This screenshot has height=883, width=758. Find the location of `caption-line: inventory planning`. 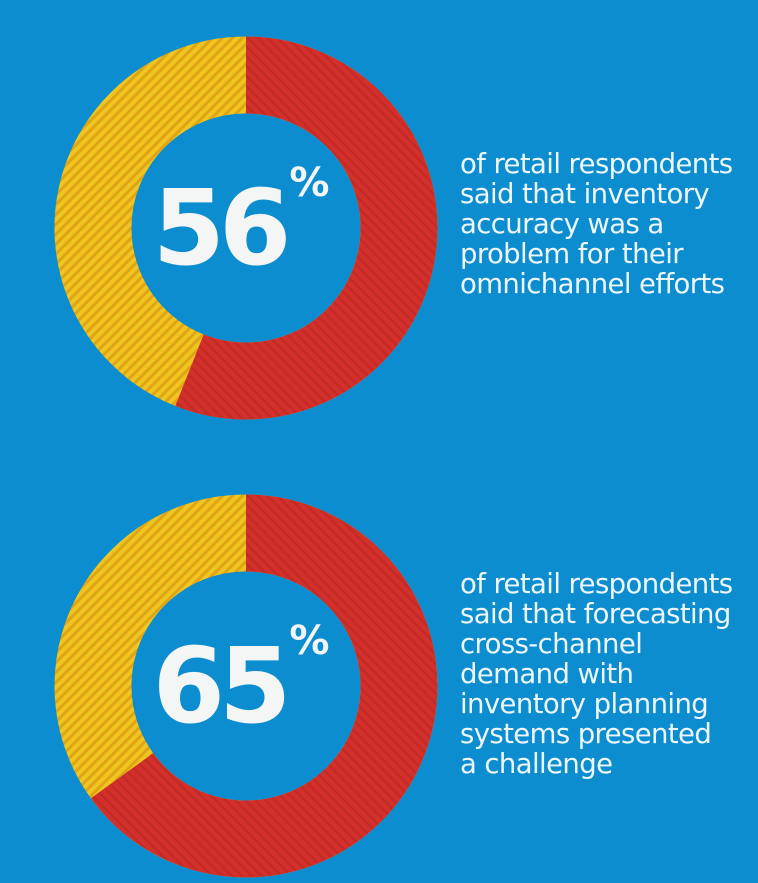

caption-line: inventory planning is located at coordinates (584, 704).